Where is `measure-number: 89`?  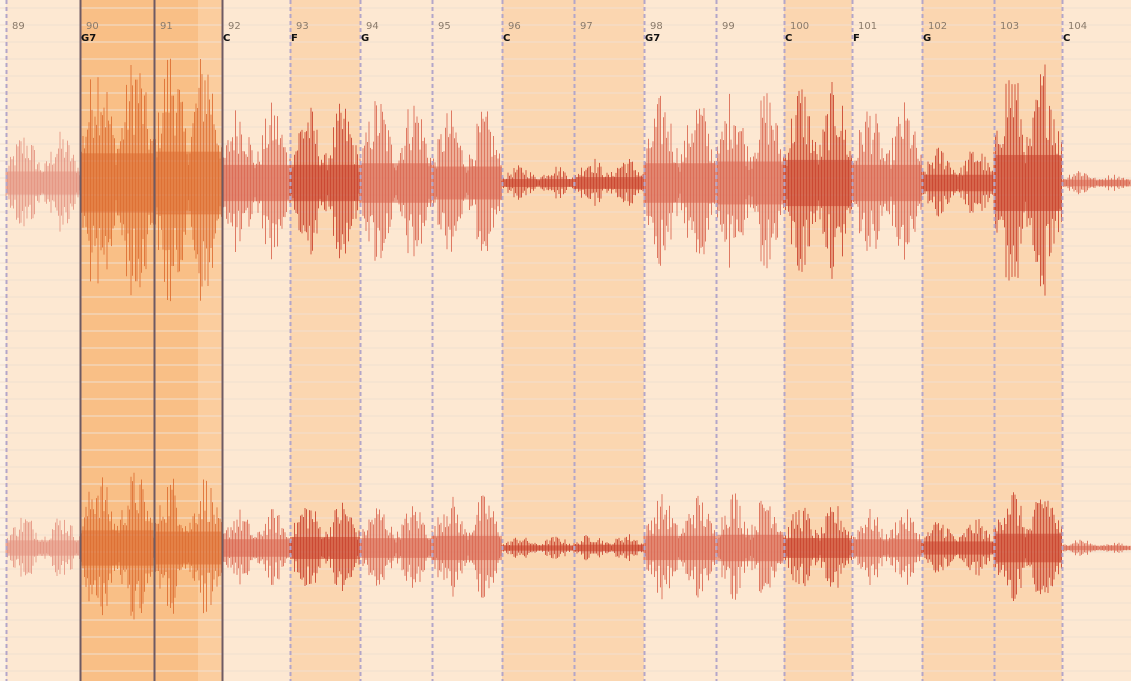
measure-number: 89 is located at coordinates (18, 26).